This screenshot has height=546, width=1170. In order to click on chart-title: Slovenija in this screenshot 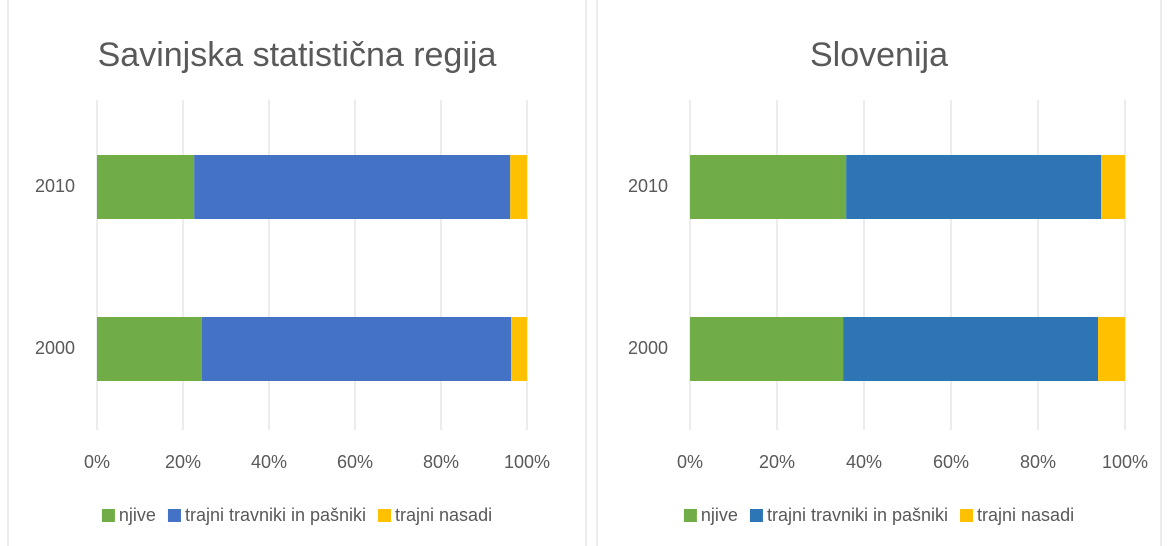, I will do `click(879, 55)`.